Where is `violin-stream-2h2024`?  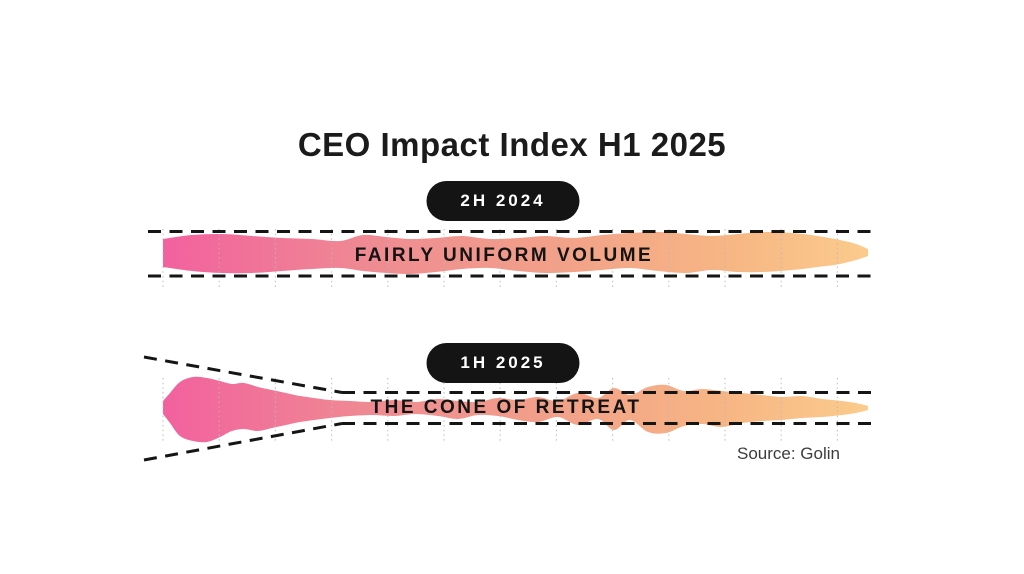 violin-stream-2h2024 is located at coordinates (515, 253).